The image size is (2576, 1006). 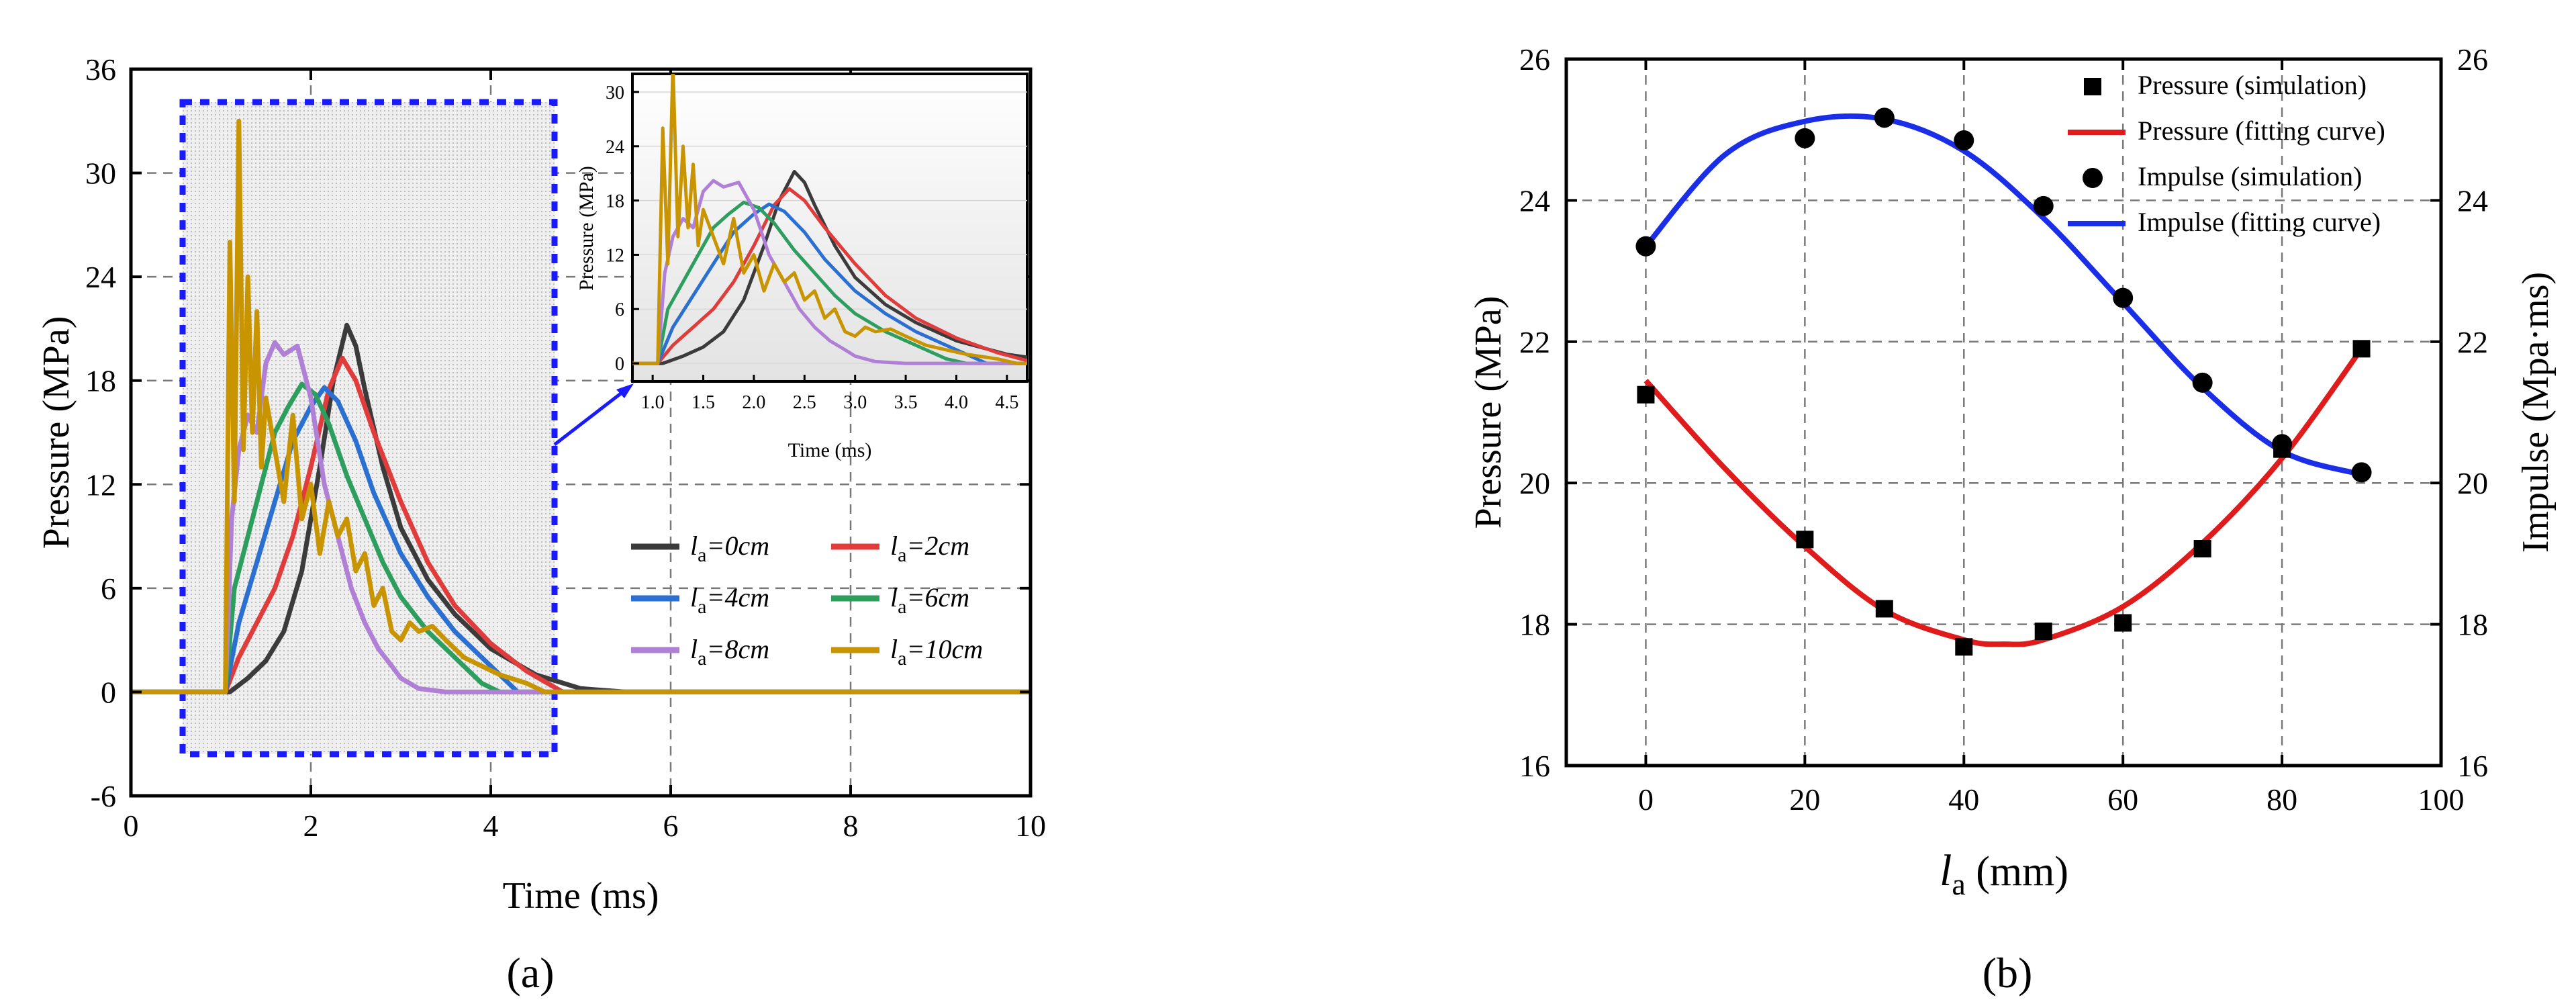 I want to click on legend-label-rest: =6cm, so click(x=937, y=597).